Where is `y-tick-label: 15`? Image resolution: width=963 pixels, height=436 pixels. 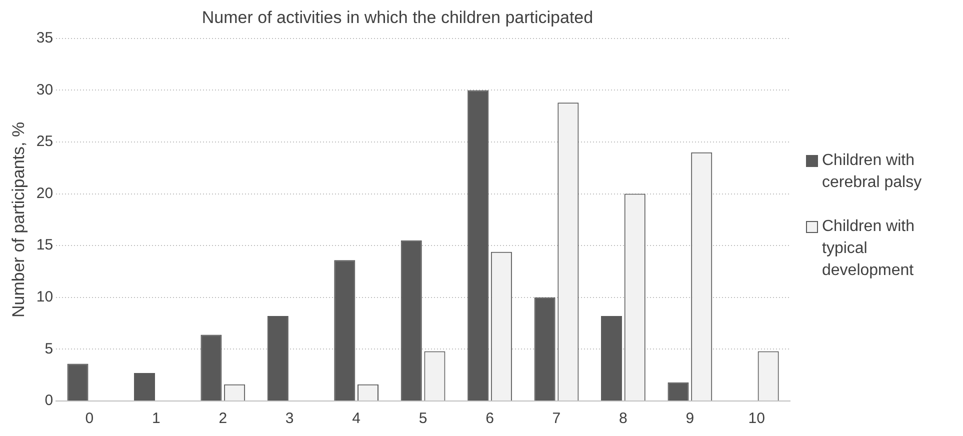
y-tick-label: 15 is located at coordinates (45, 245).